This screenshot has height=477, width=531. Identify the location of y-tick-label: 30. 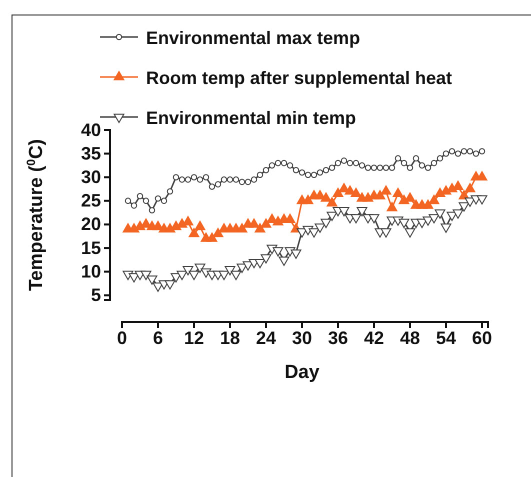
(90, 176).